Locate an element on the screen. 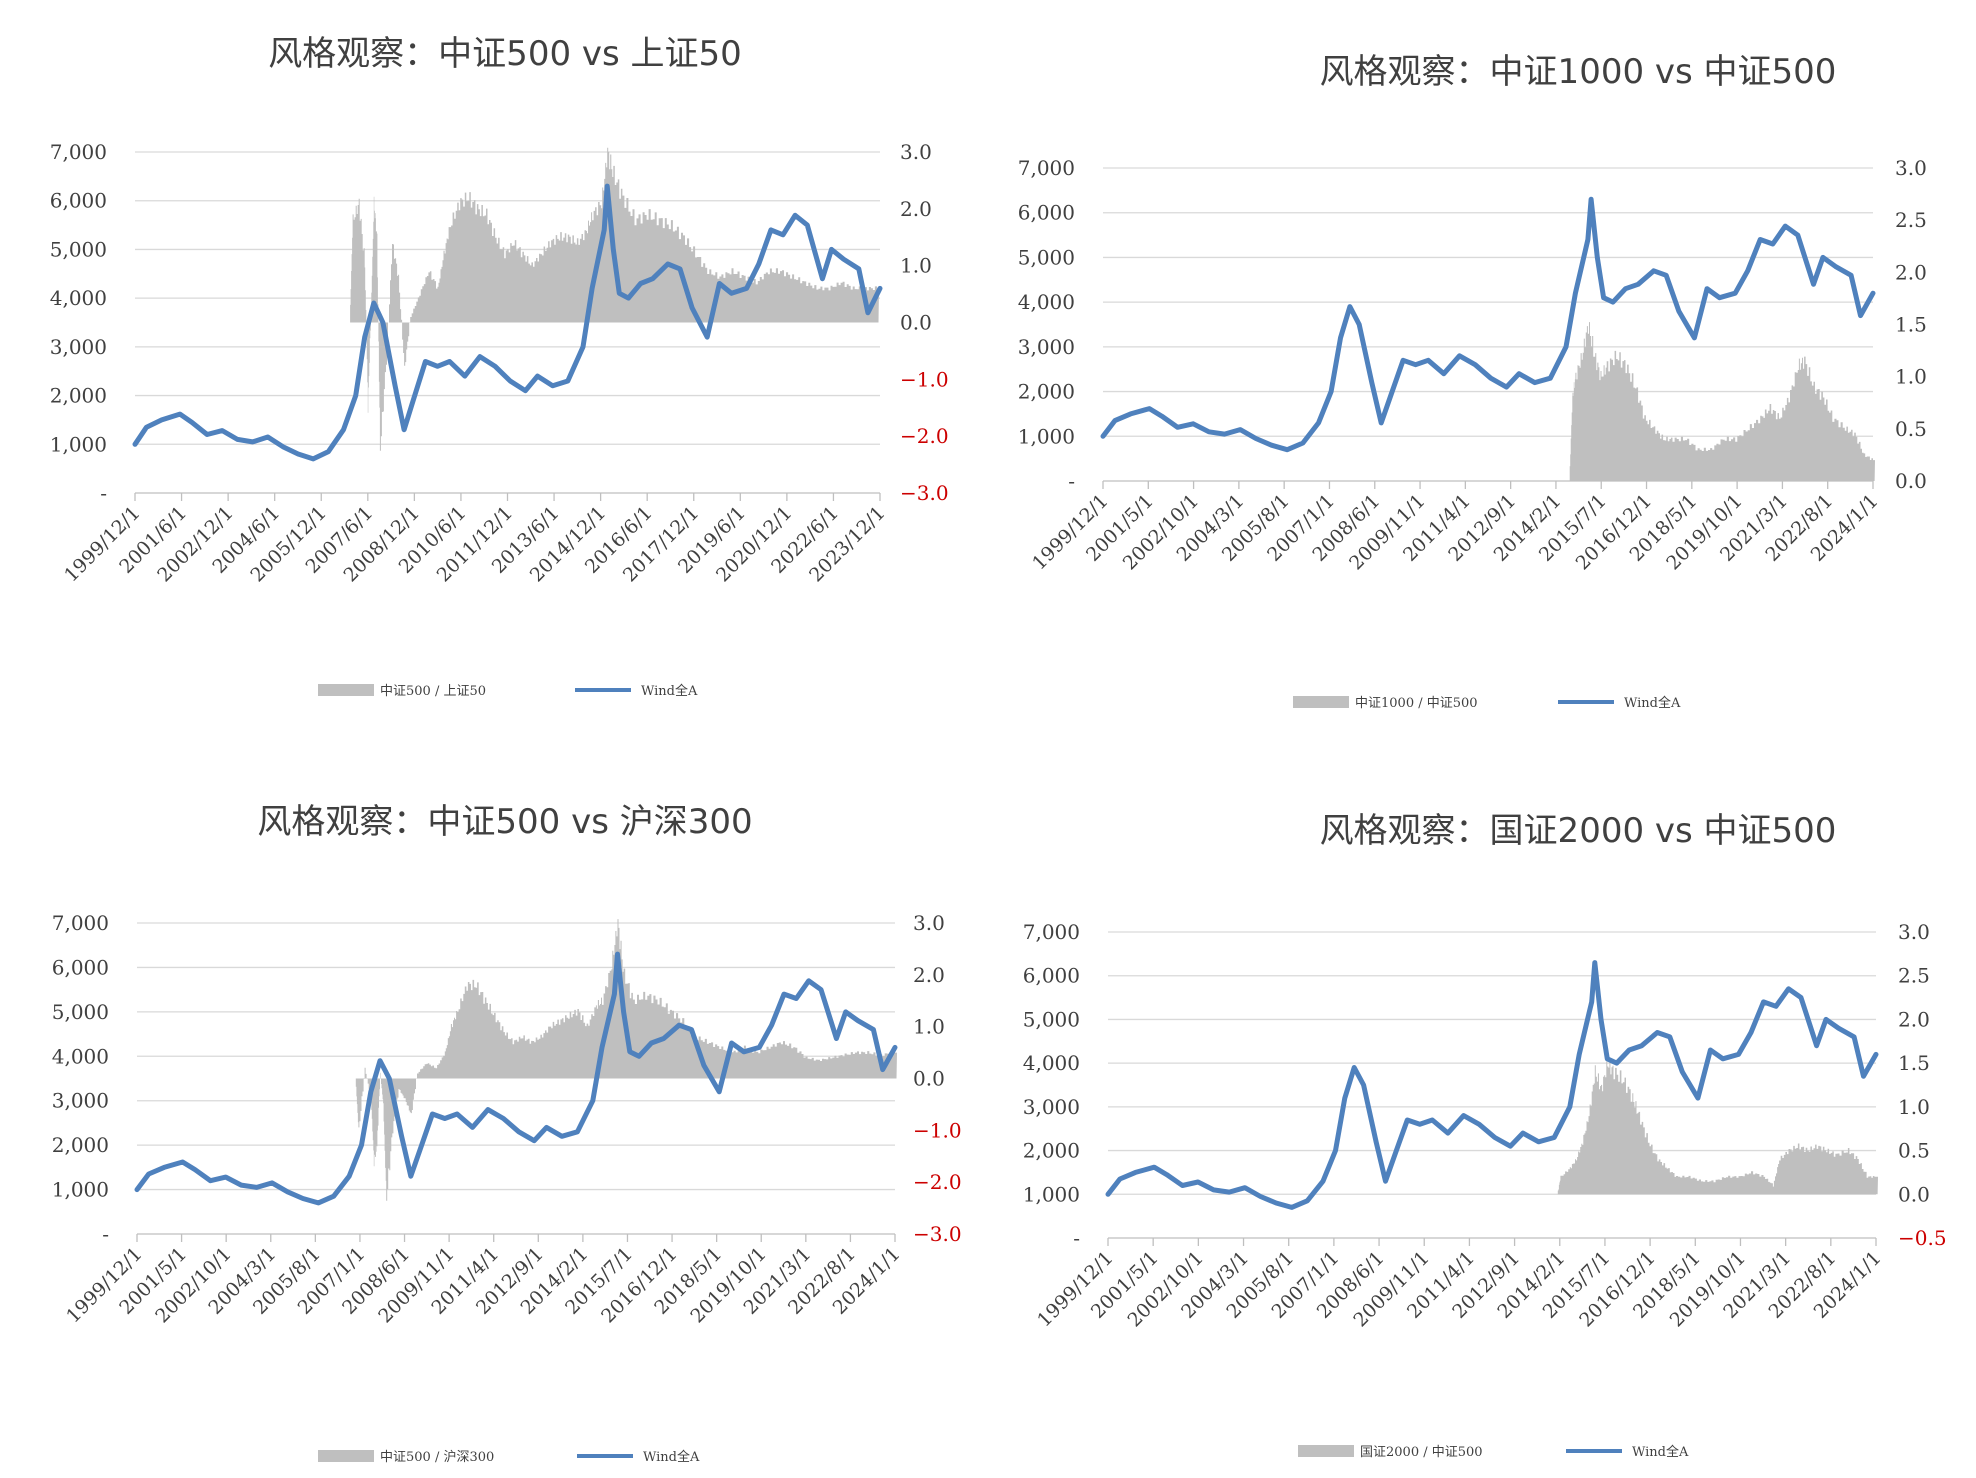 The width and height of the screenshot is (1976, 1478). legend-bar-label: 中证500 / 沪深300 is located at coordinates (437, 1457).